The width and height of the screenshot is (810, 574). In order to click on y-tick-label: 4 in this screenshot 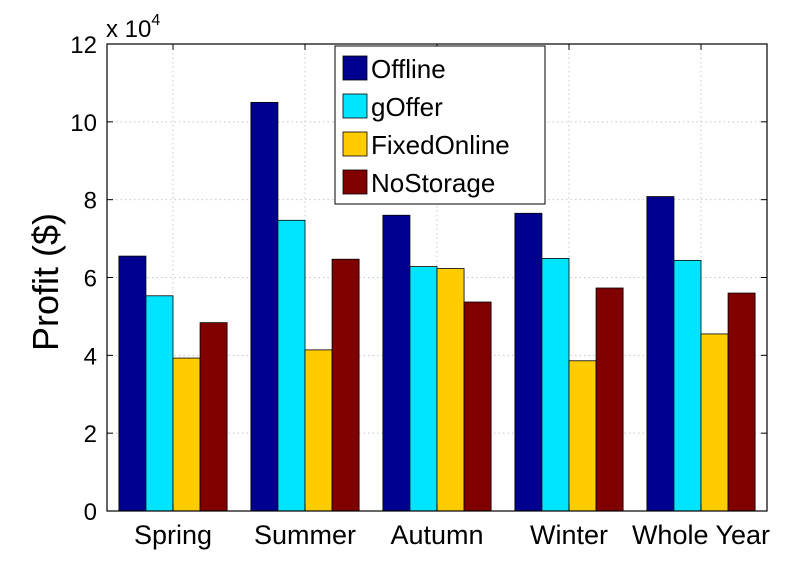, I will do `click(90, 356)`.